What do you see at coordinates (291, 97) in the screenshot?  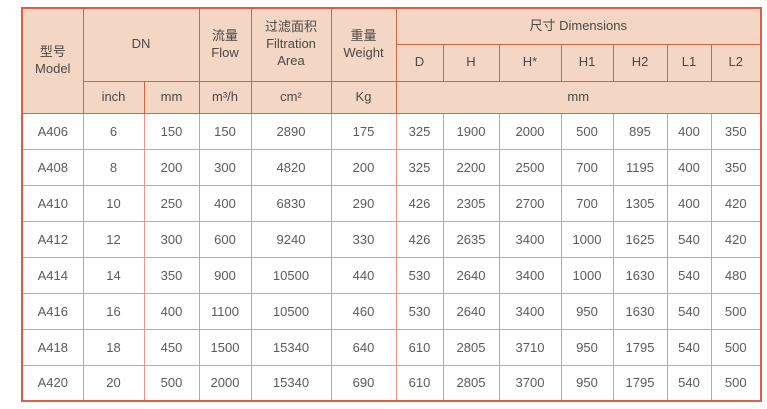 I see `unit-area: cm²` at bounding box center [291, 97].